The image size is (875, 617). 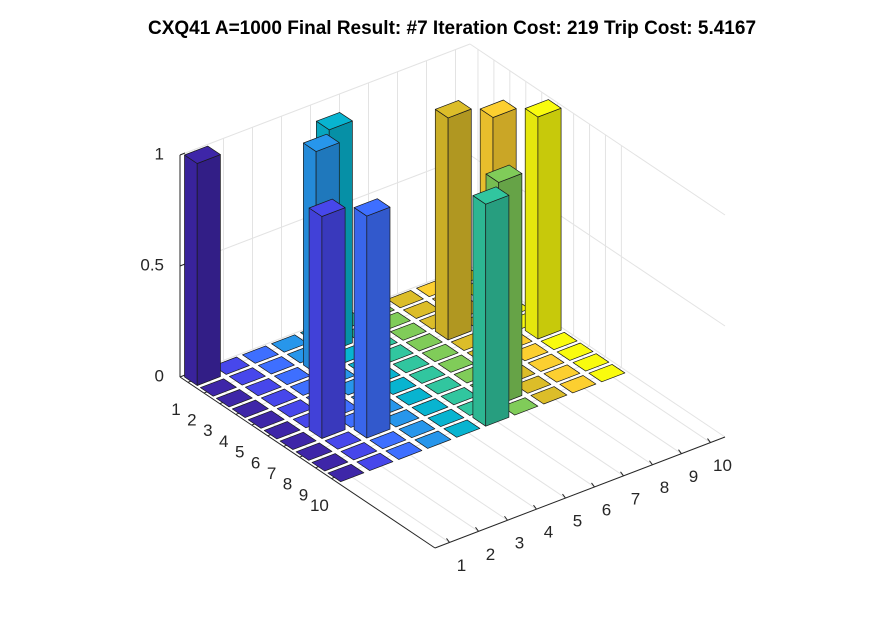 What do you see at coordinates (255, 462) in the screenshot?
I see `y-tick-label: 6` at bounding box center [255, 462].